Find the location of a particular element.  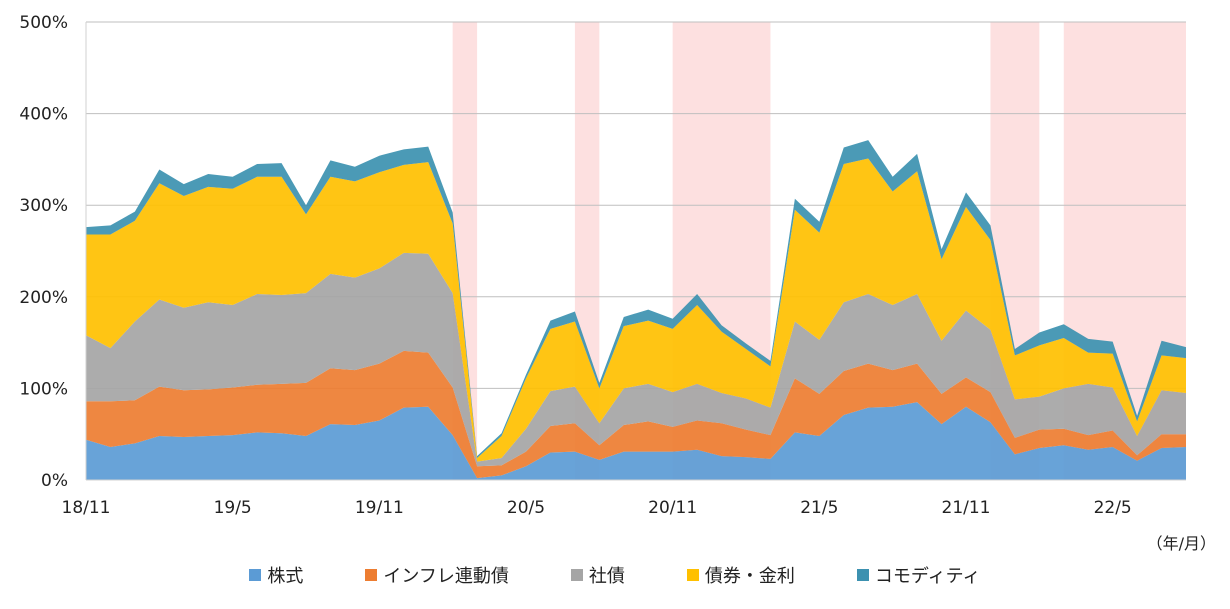

x-tick-label: 22/5 is located at coordinates (1113, 508).